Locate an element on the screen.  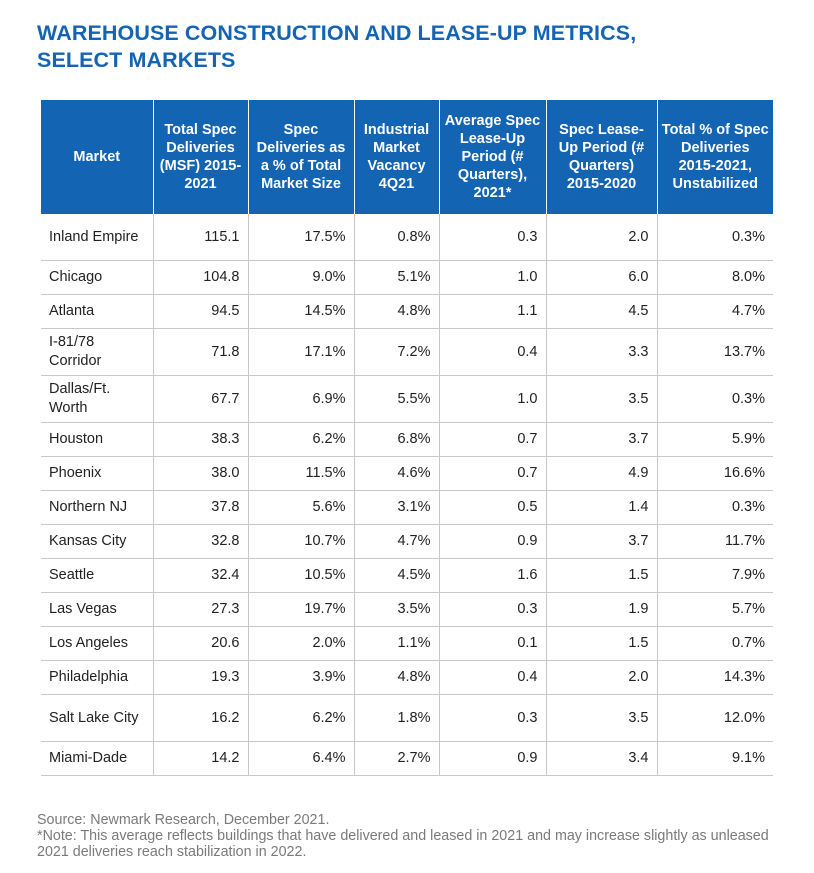
table-cell: 20.6 is located at coordinates (201, 643).